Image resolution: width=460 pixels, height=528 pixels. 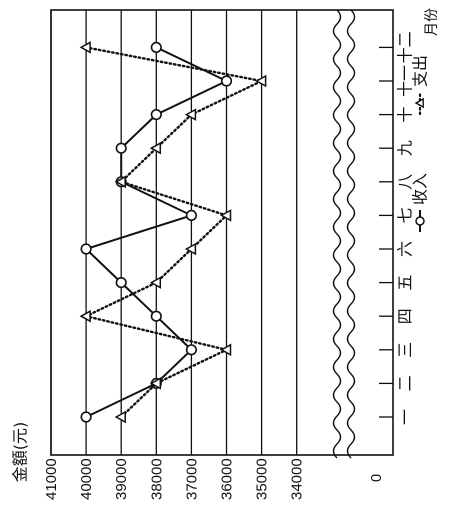 What do you see at coordinates (191, 479) in the screenshot?
I see `y-tick-label: 37000` at bounding box center [191, 479].